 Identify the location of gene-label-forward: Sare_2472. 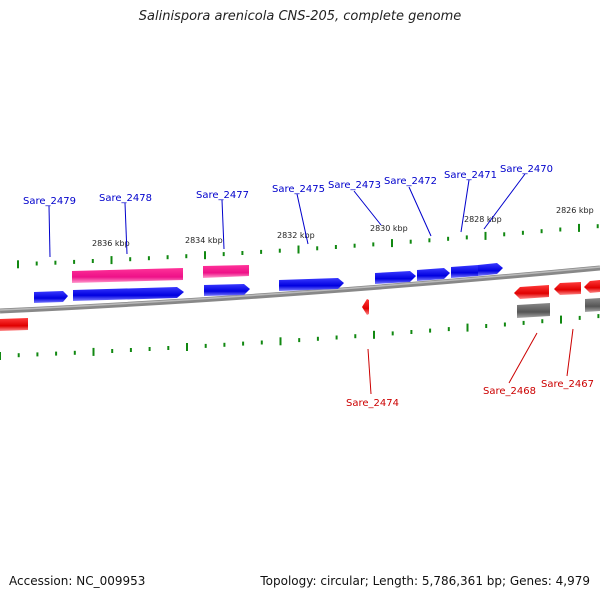
(410, 181).